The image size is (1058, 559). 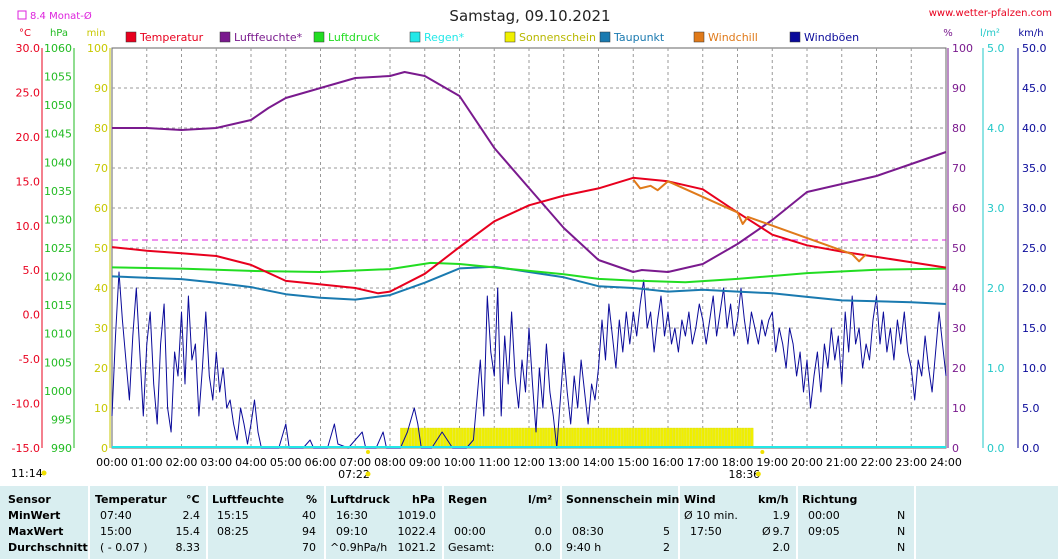 I want to click on sunrise-marker, so click(x=367, y=452).